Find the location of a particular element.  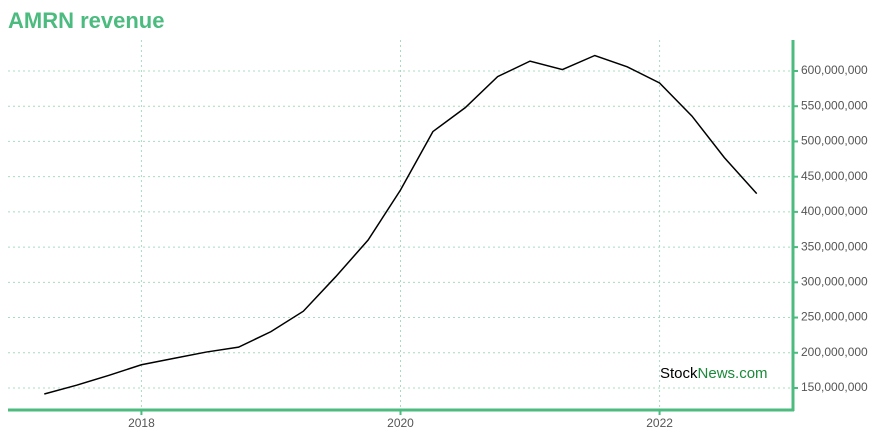

watermark-news: News.com is located at coordinates (733, 373).